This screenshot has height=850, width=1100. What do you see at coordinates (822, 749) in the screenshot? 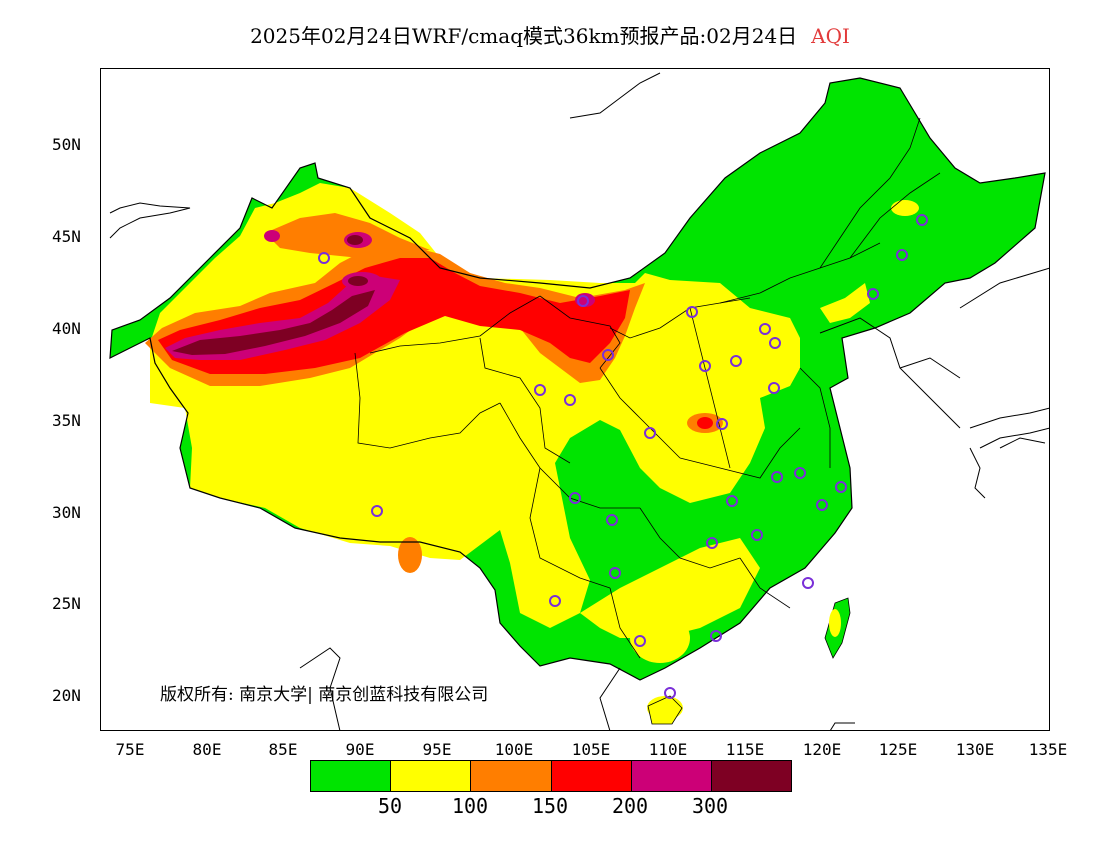
I see `lon-label-120e: 120E` at bounding box center [822, 749].